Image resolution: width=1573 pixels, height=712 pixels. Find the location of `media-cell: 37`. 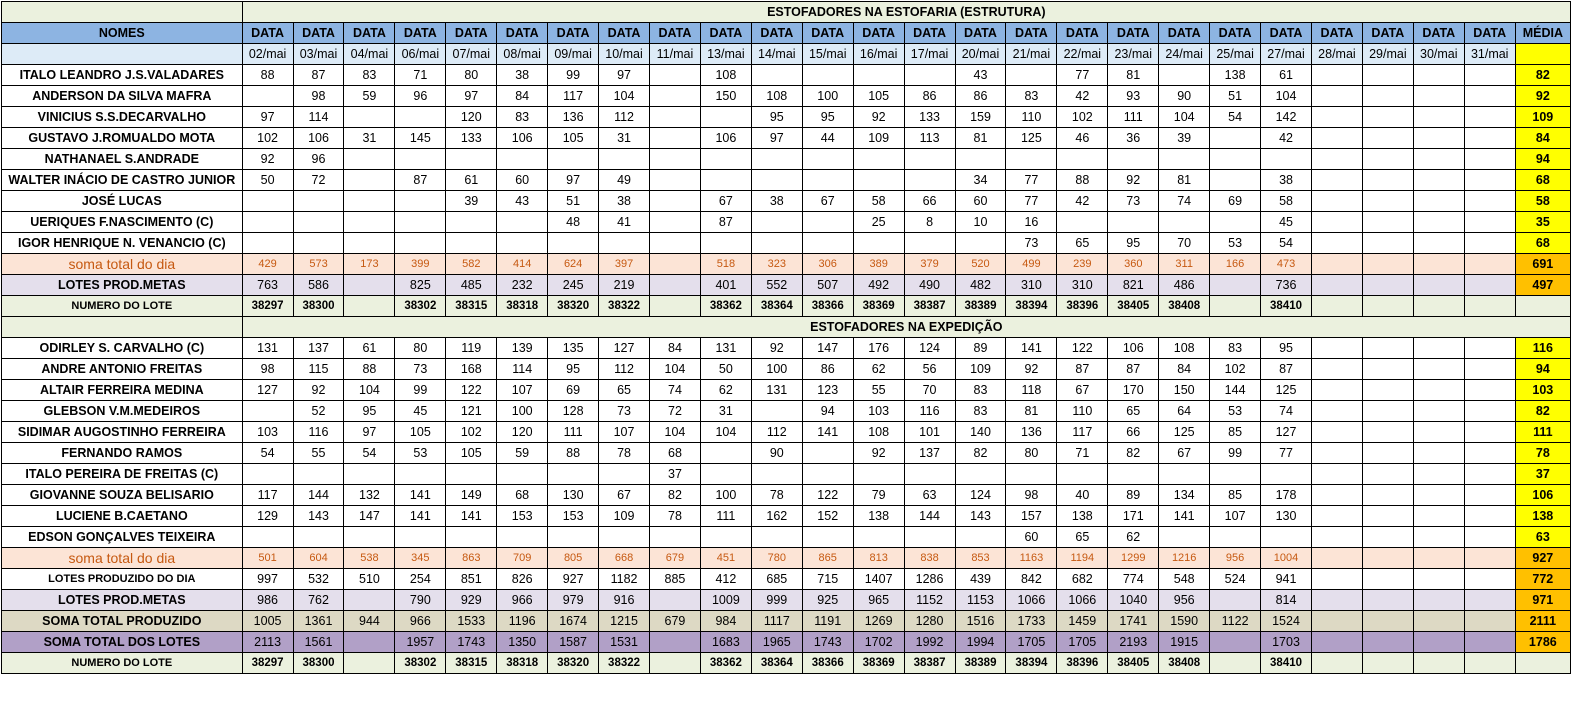

media-cell: 37 is located at coordinates (1543, 474).